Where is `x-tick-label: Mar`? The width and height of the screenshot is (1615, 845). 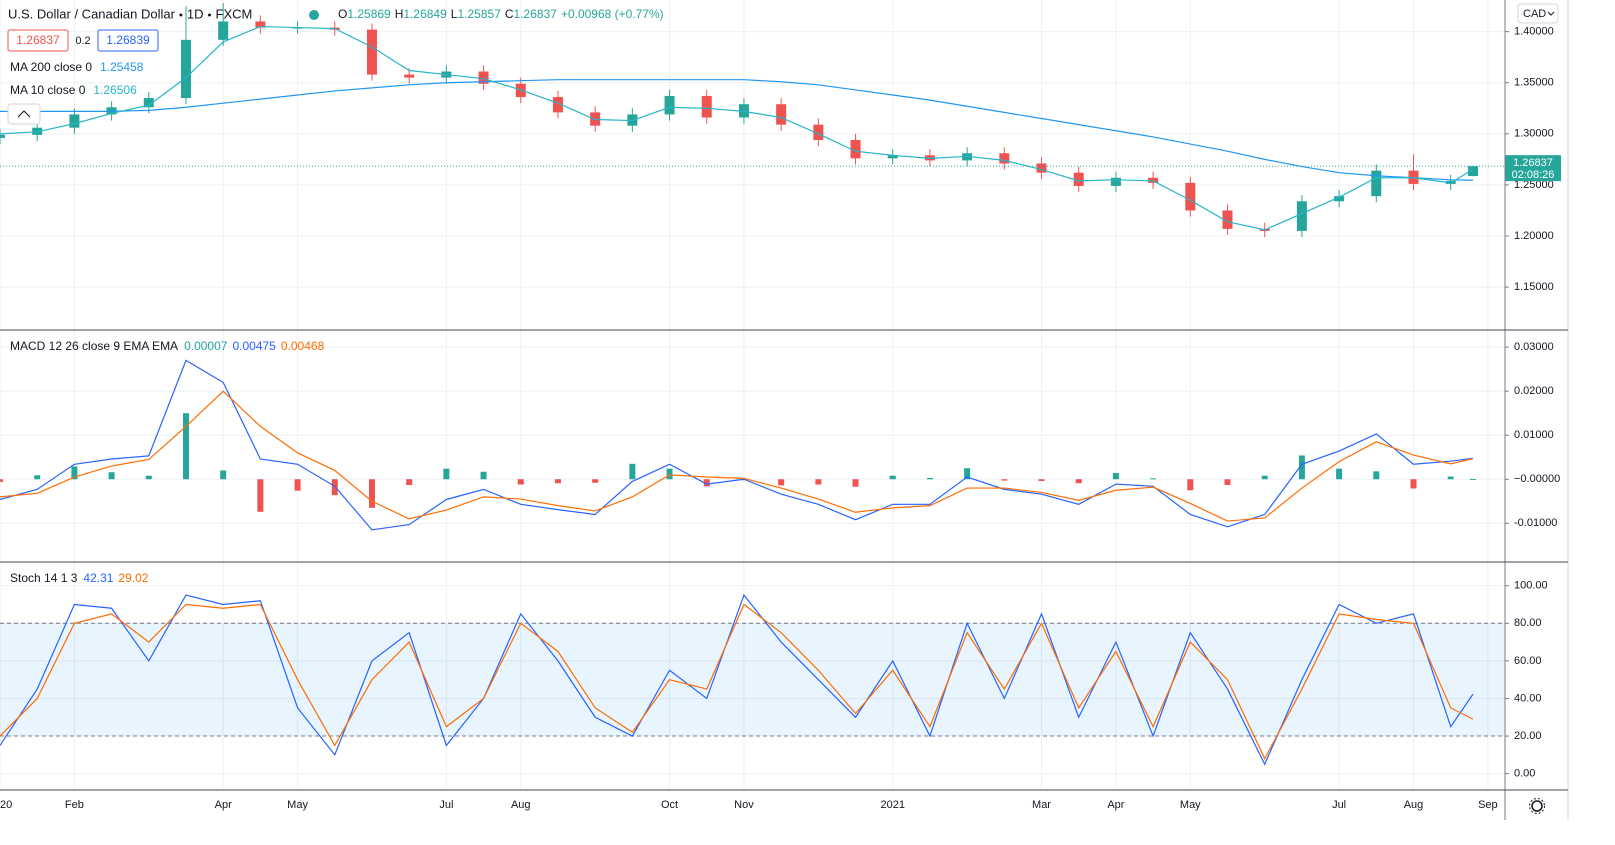
x-tick-label: Mar is located at coordinates (1041, 805).